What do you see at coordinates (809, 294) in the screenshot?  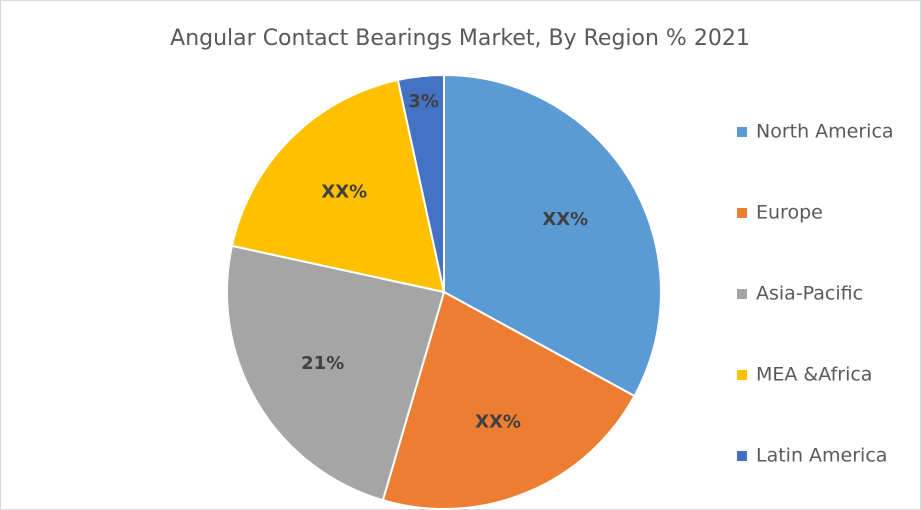 I see `legend-label: Asia-Pacific` at bounding box center [809, 294].